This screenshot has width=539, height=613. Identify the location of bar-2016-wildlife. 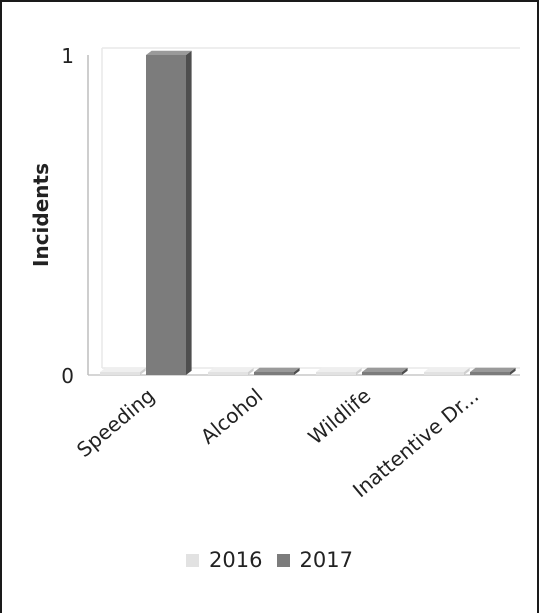
(339, 371).